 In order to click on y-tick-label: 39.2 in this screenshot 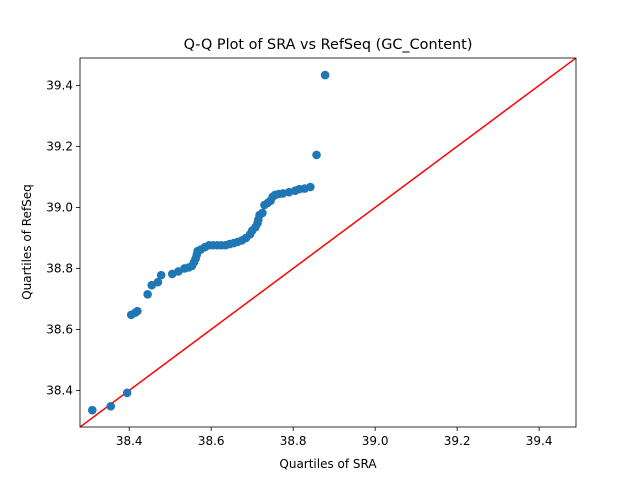, I will do `click(59, 146)`.